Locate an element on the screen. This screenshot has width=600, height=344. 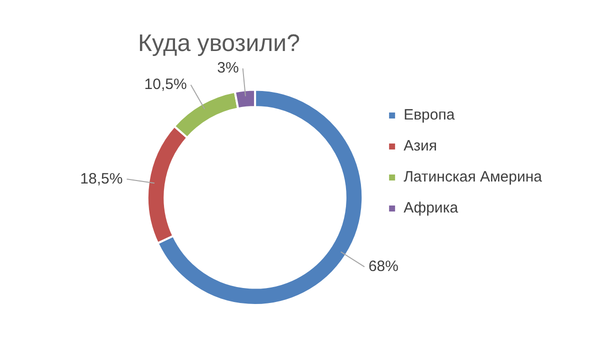
data-label: 18,5% is located at coordinates (101, 179).